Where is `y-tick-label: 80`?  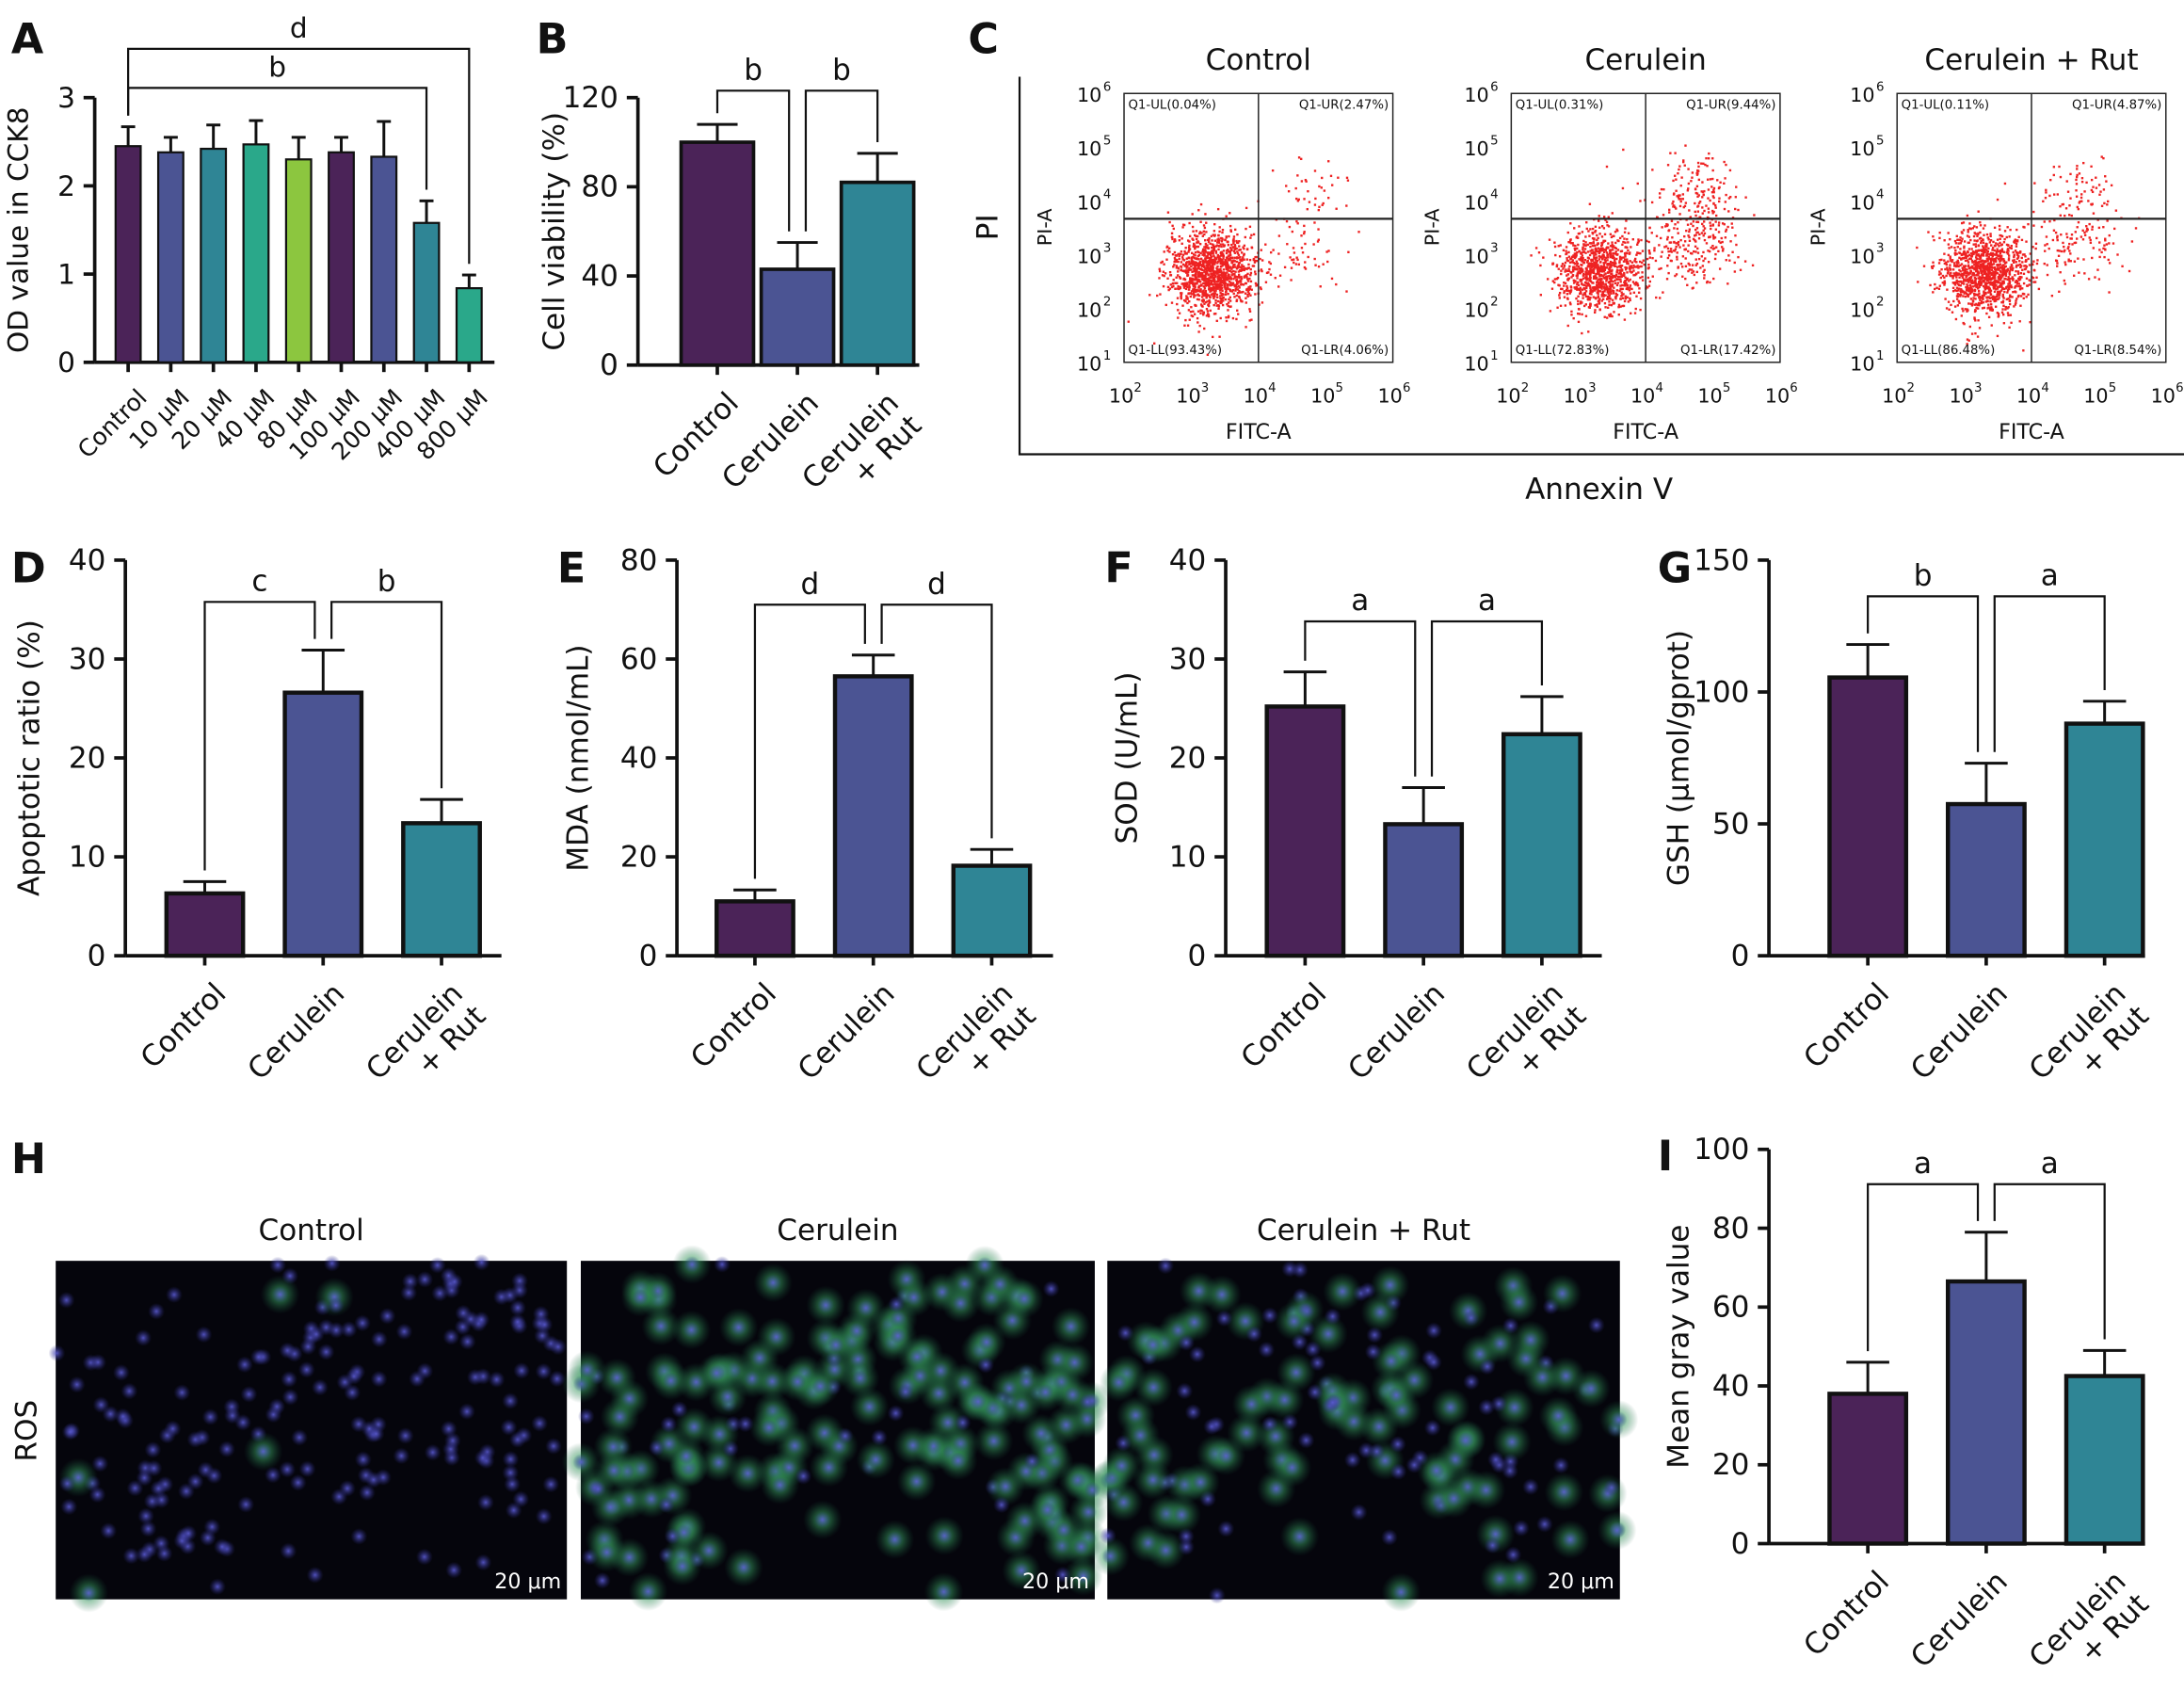 y-tick-label: 80 is located at coordinates (639, 560).